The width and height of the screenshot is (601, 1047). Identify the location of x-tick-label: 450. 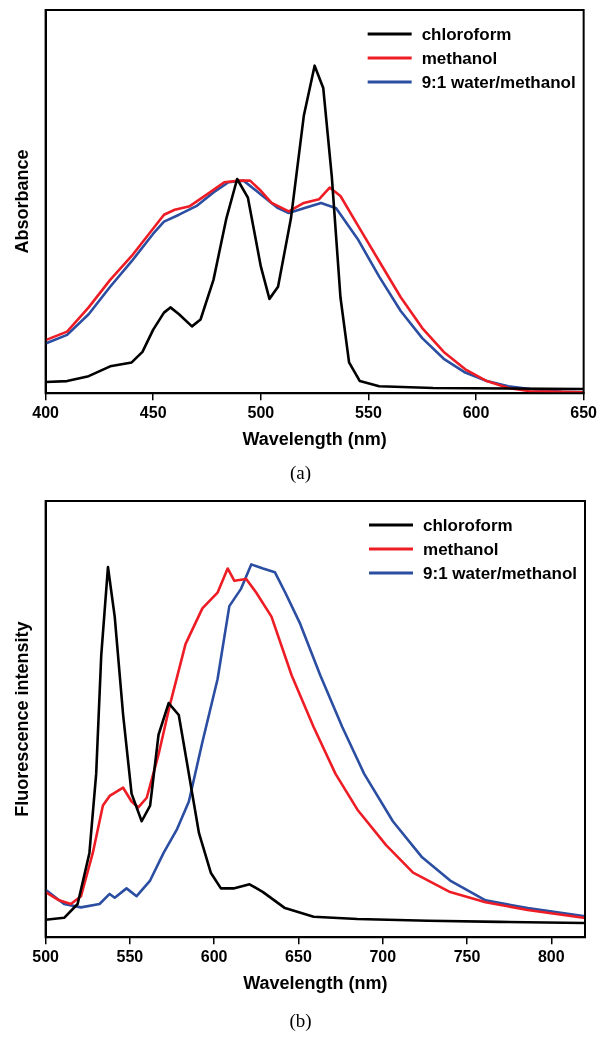
(153, 413).